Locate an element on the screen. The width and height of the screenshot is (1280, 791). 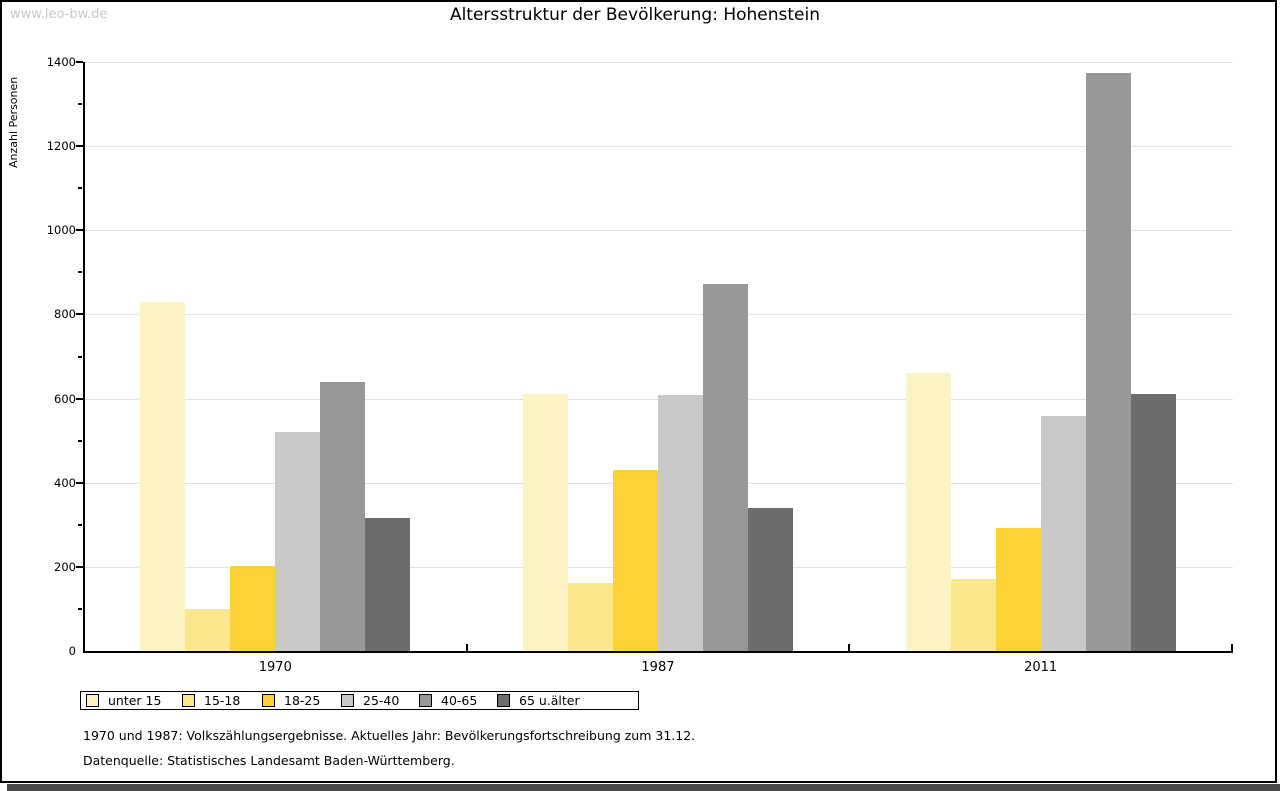
y-axis-title: Anzahl Personen is located at coordinates (13, 122).